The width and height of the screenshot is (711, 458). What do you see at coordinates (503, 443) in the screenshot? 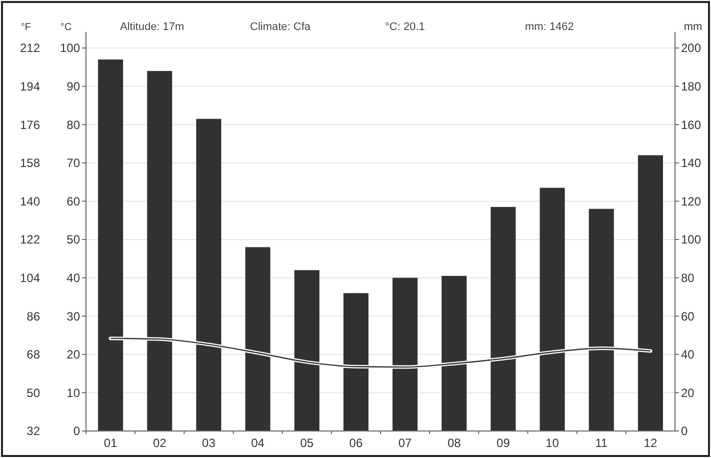
I see `x-tick-label: 09` at bounding box center [503, 443].